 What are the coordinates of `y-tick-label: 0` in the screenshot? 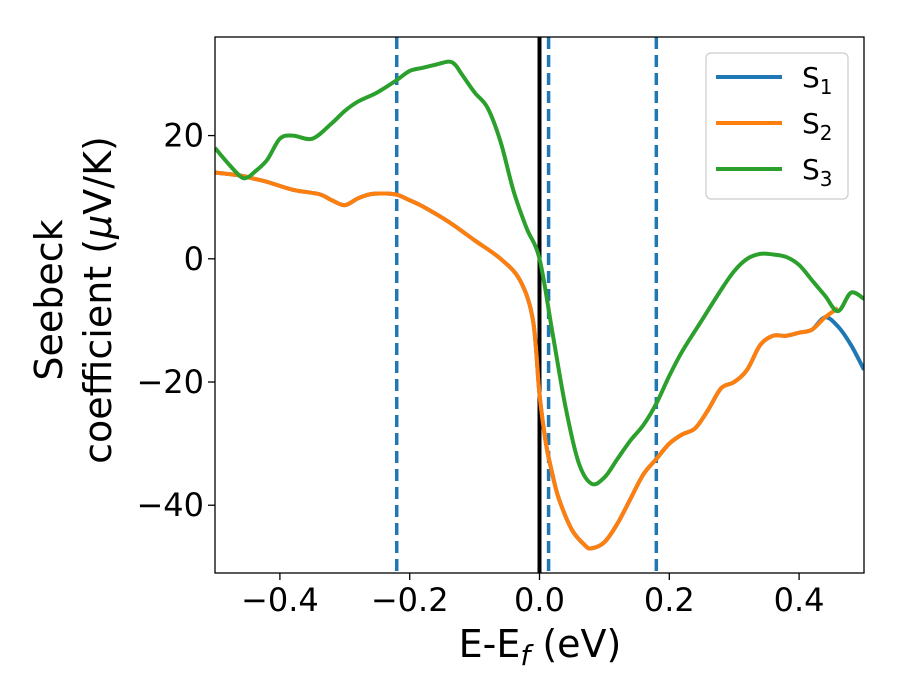 It's located at (194, 259).